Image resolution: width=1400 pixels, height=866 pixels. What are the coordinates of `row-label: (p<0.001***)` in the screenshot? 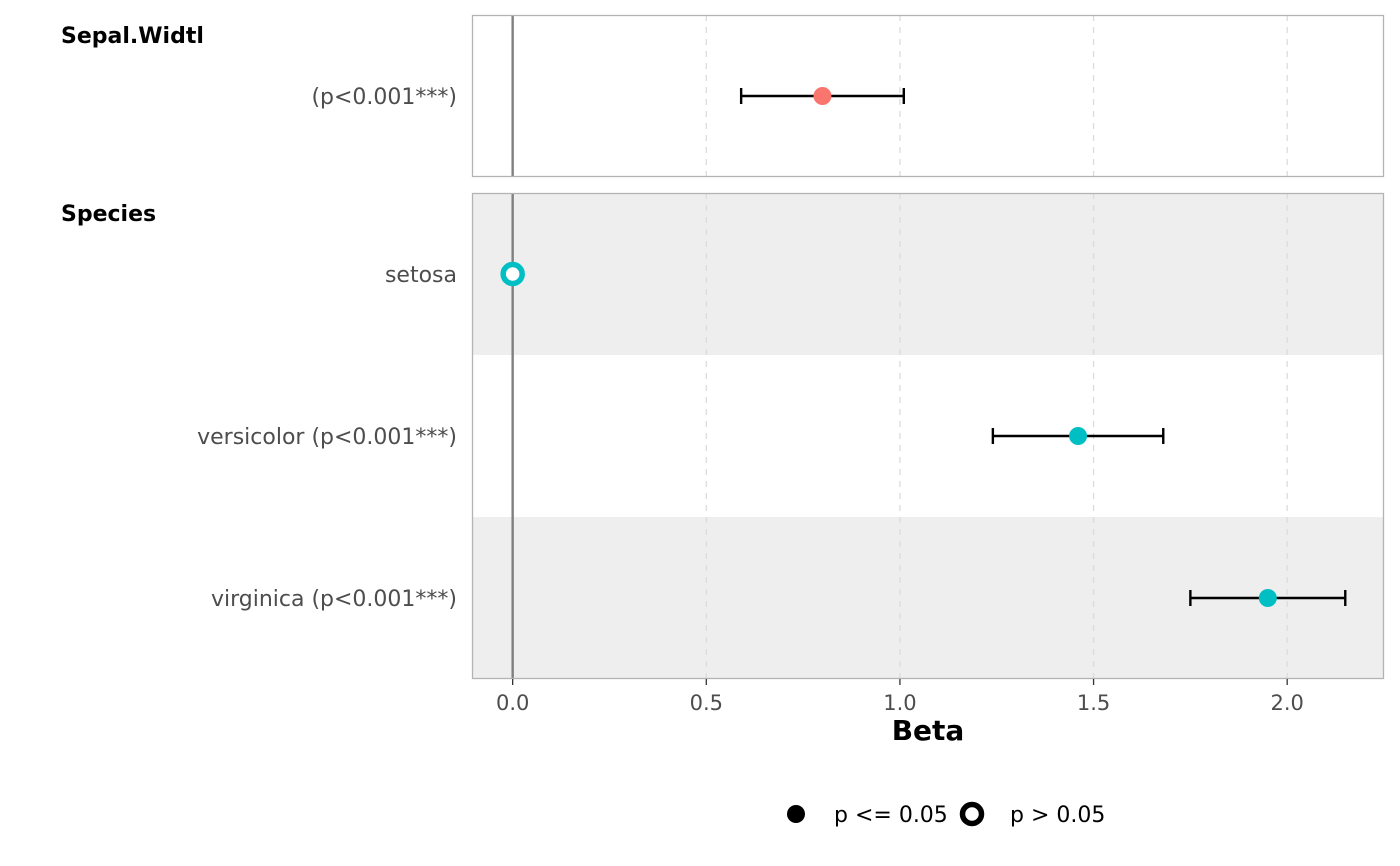 It's located at (384, 97).